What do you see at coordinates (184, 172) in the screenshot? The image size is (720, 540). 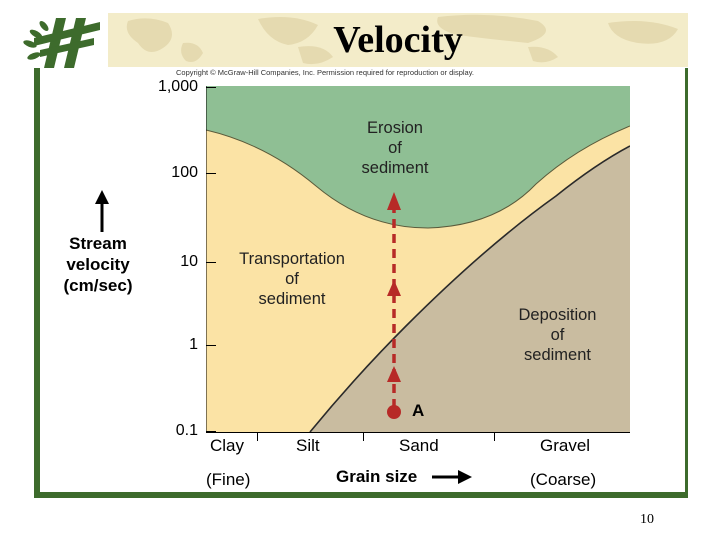 I see `y-tick-label: 100` at bounding box center [184, 172].